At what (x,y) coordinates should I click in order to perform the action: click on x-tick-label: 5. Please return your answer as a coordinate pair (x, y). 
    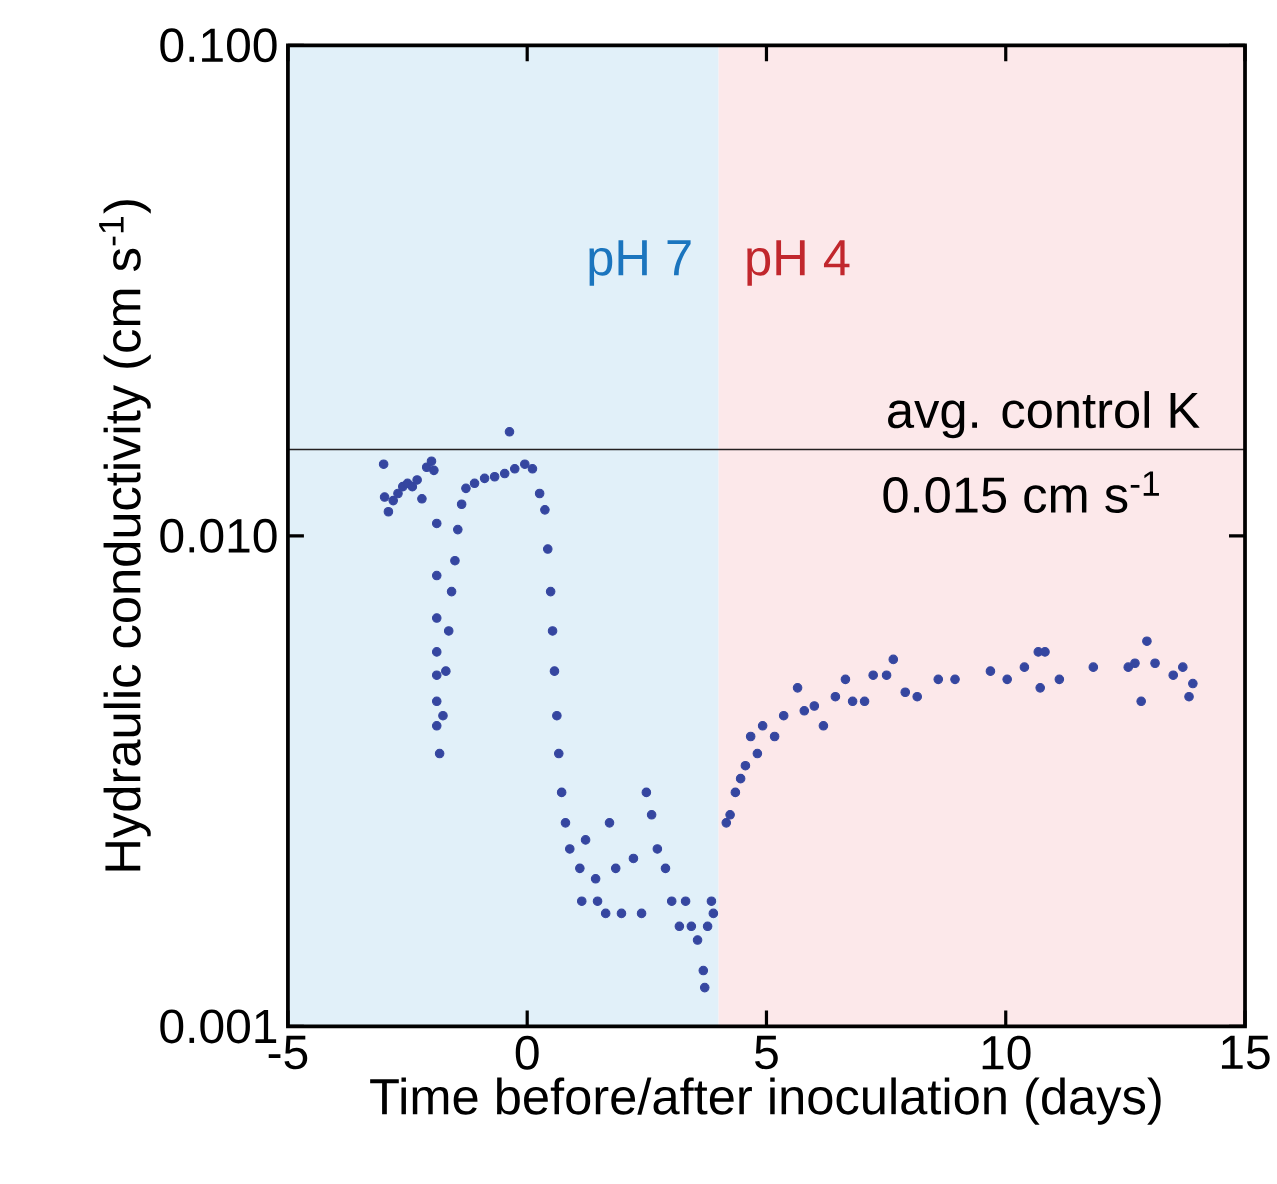
    Looking at the image, I should click on (766, 1052).